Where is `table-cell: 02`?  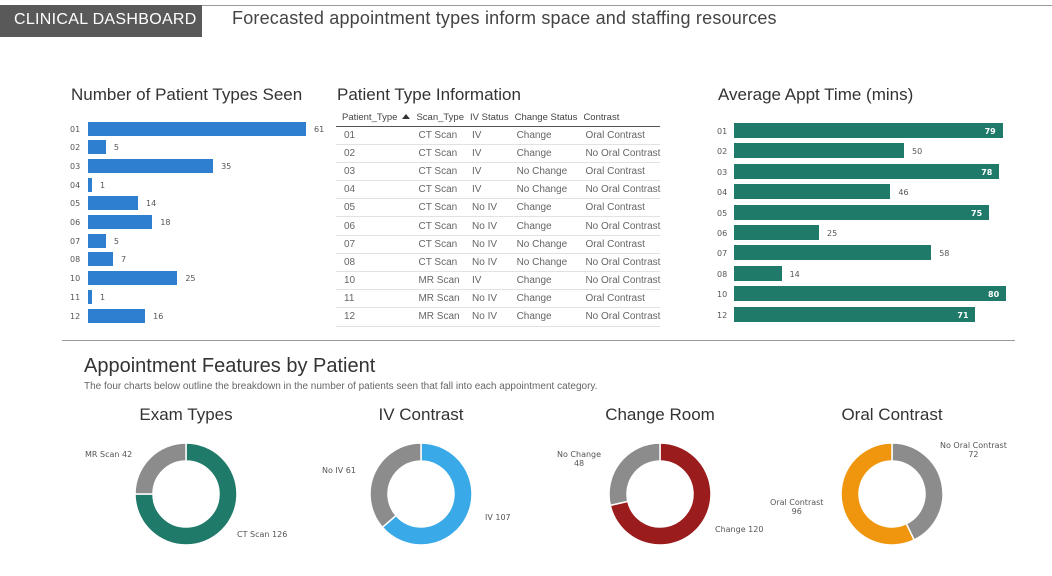
table-cell: 02 is located at coordinates (373, 153).